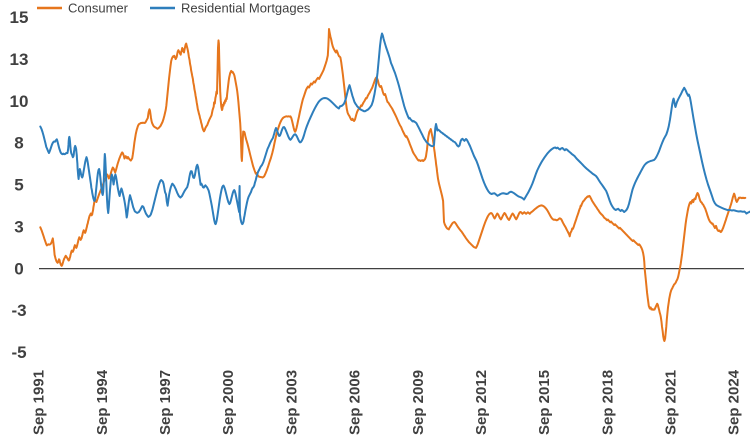 The width and height of the screenshot is (750, 442). What do you see at coordinates (19, 17) in the screenshot?
I see `svg-text: 15` at bounding box center [19, 17].